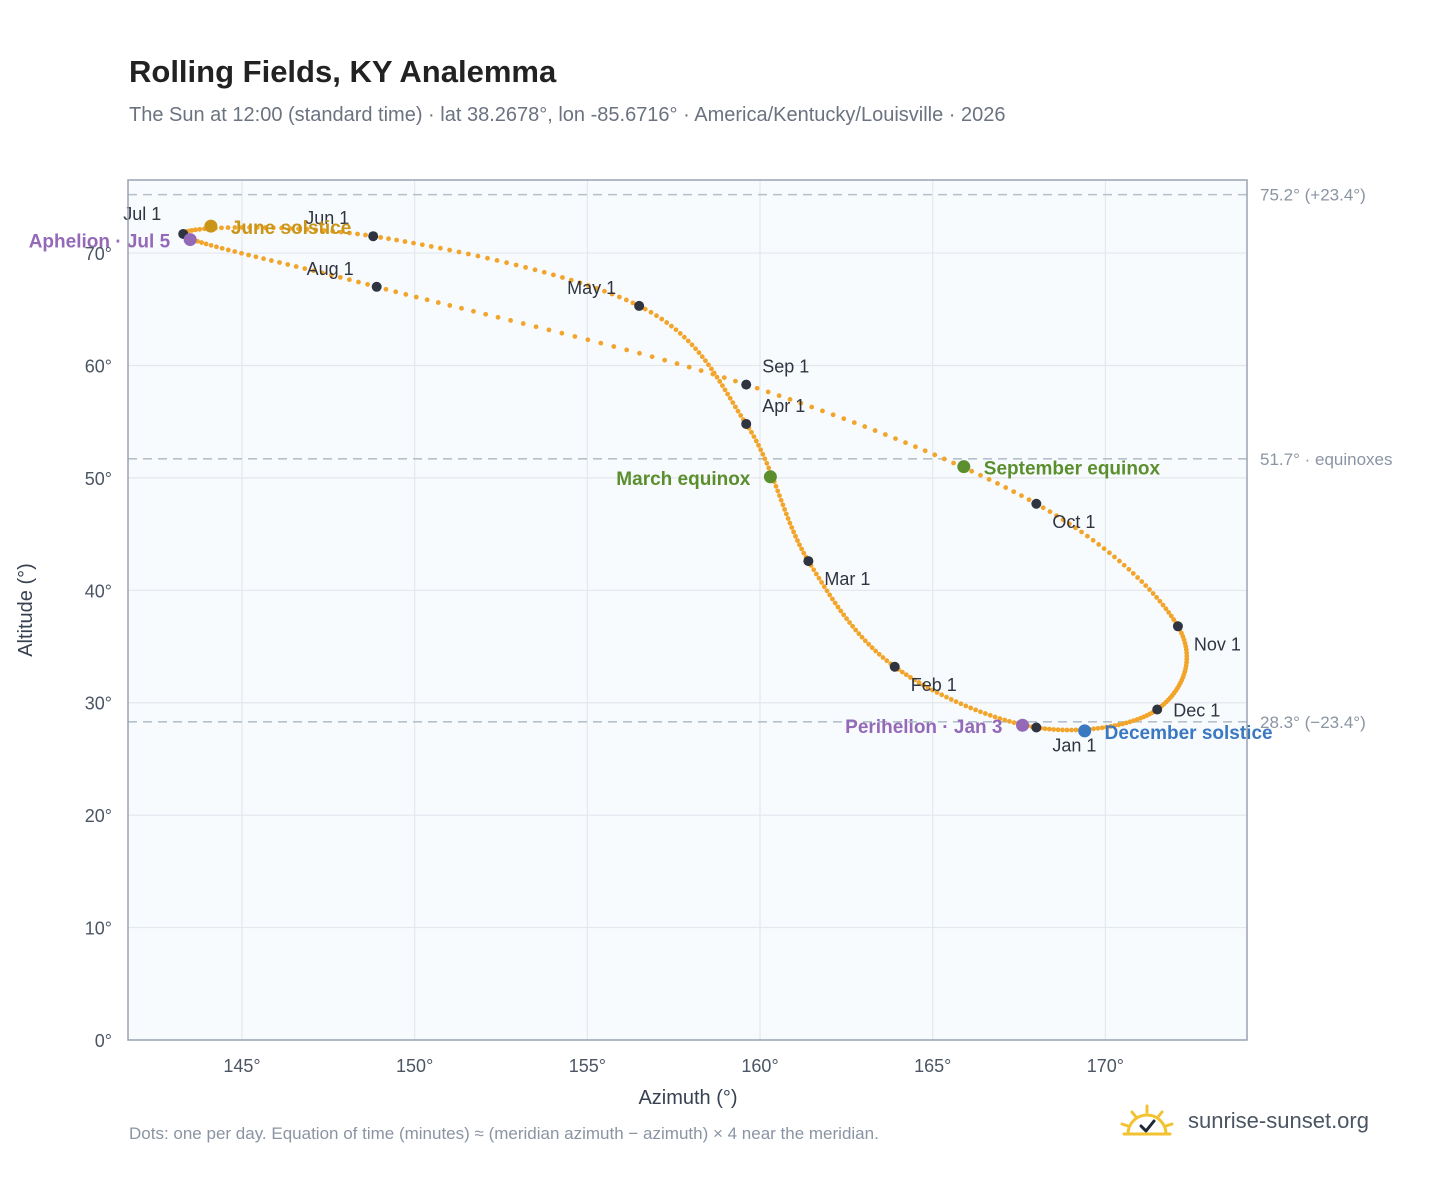  I want to click on y-tick-label: 70°, so click(98, 254).